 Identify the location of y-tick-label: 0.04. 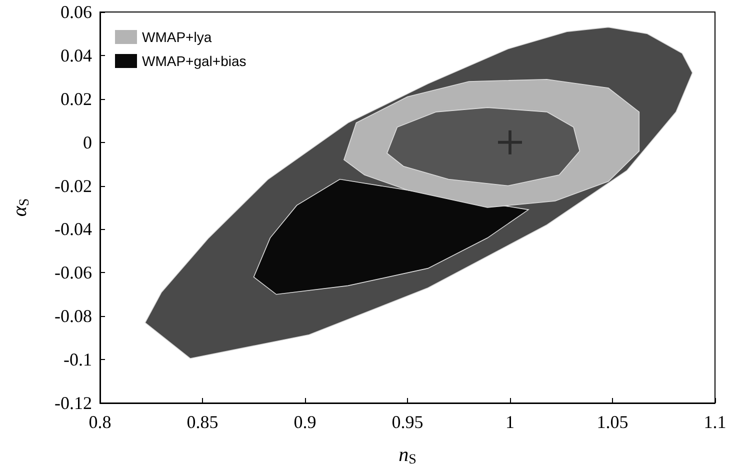
(76, 55).